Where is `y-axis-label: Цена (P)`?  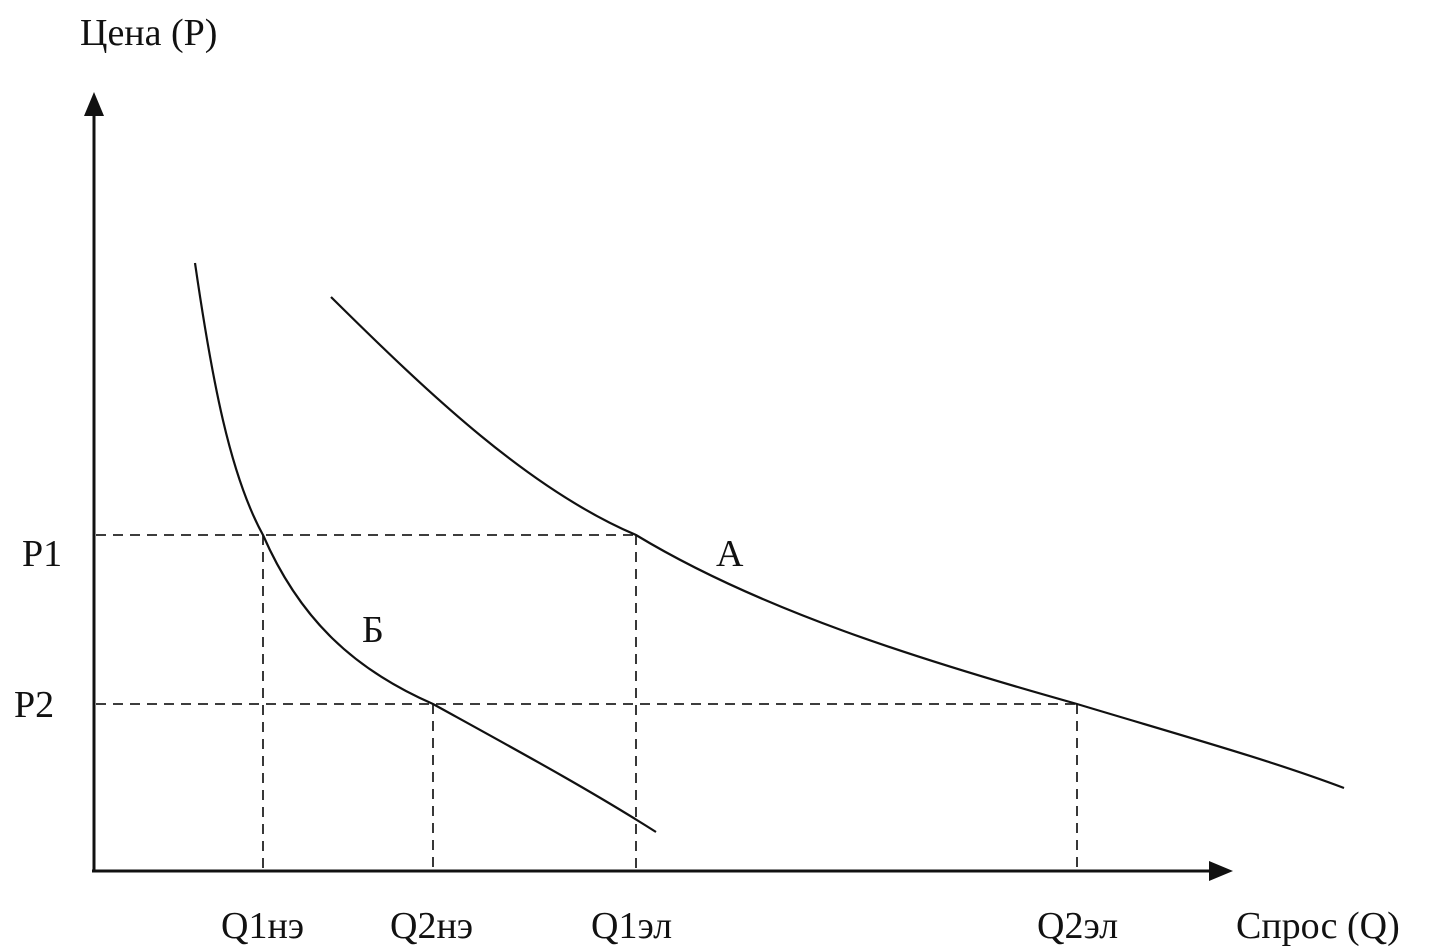
y-axis-label: Цена (P) is located at coordinates (148, 33).